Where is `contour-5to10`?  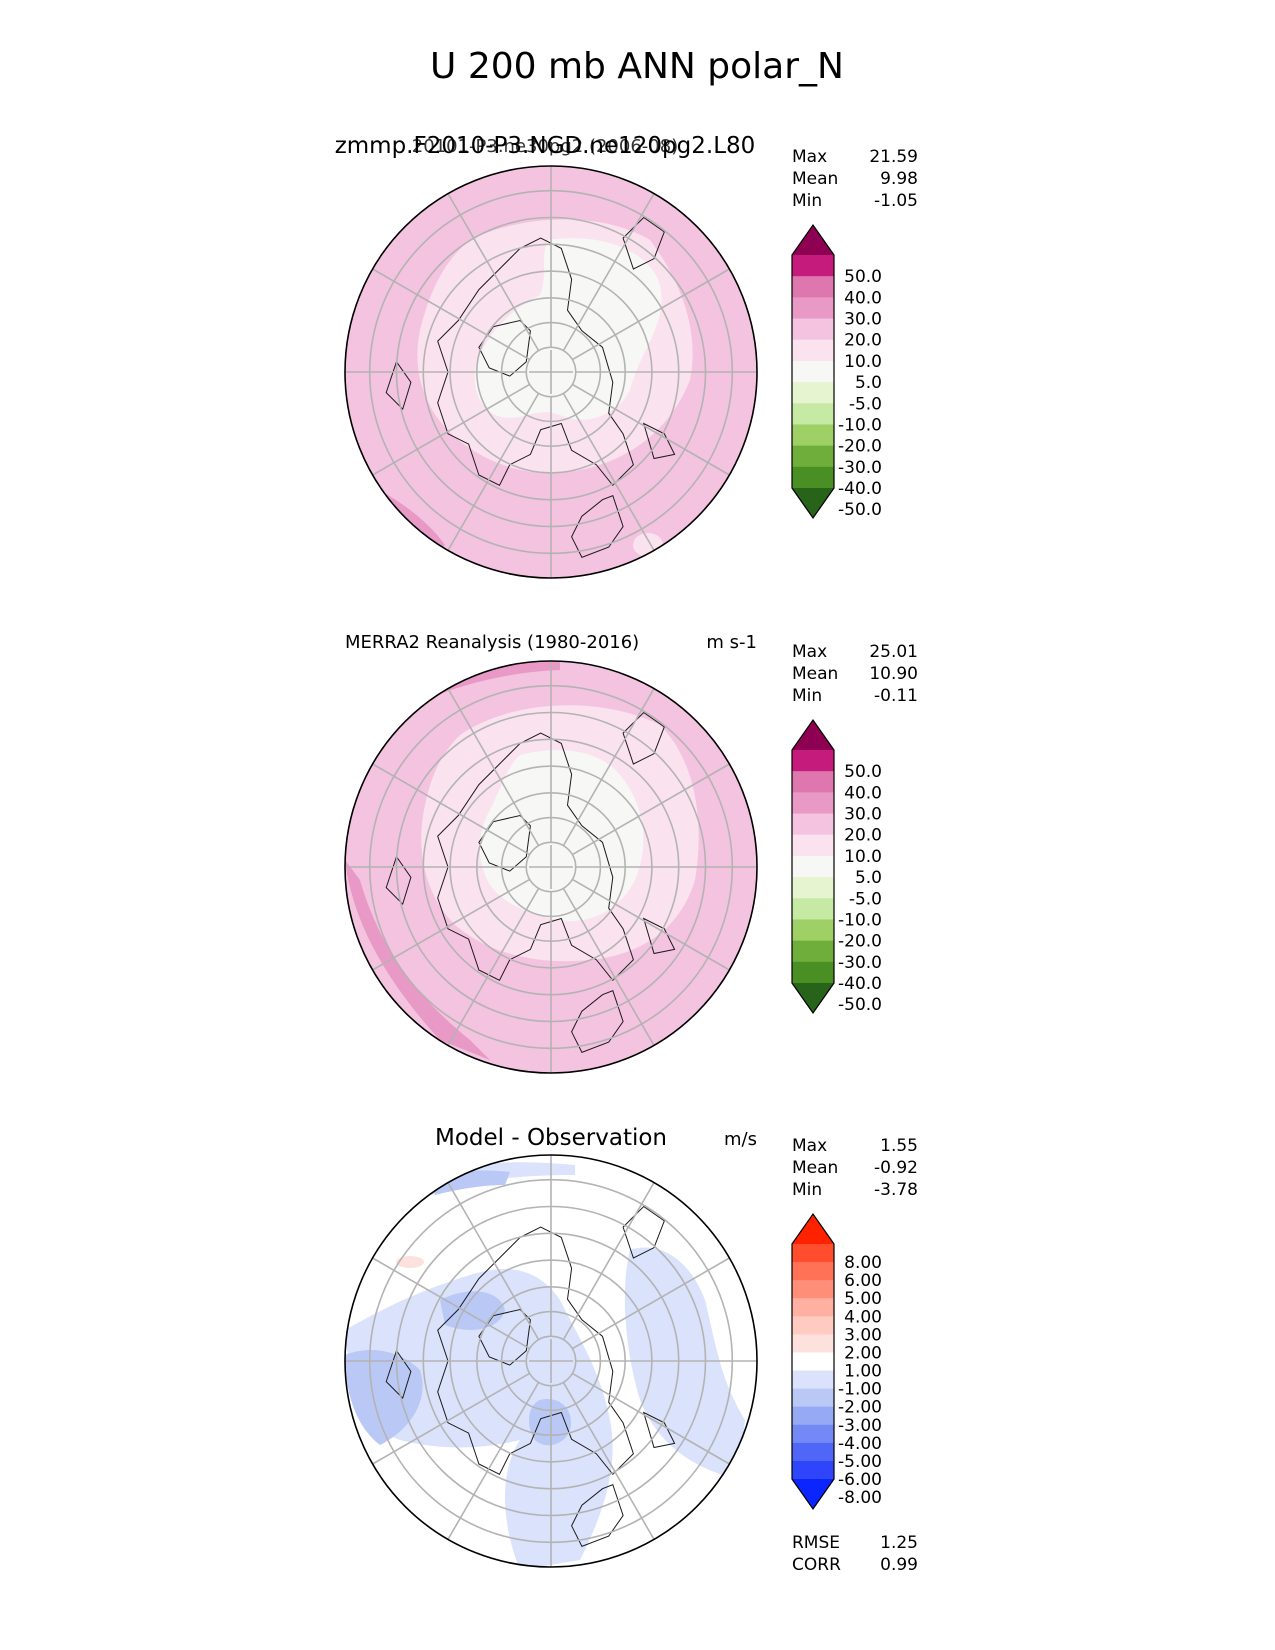 contour-5to10 is located at coordinates (561, 835).